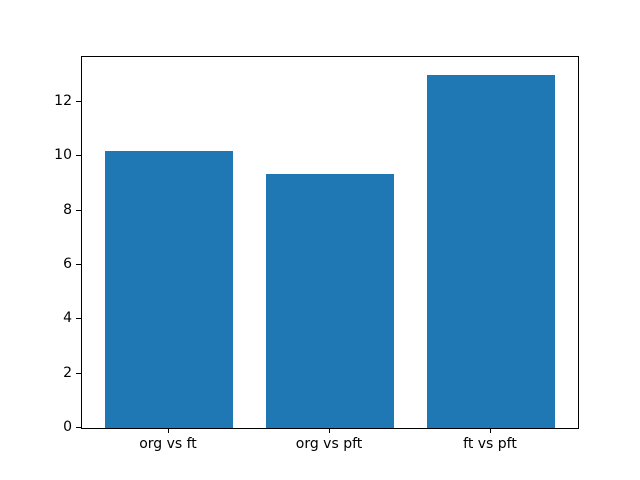  Describe the element at coordinates (491, 251) in the screenshot. I see `bar-ft-vs-pft` at that location.